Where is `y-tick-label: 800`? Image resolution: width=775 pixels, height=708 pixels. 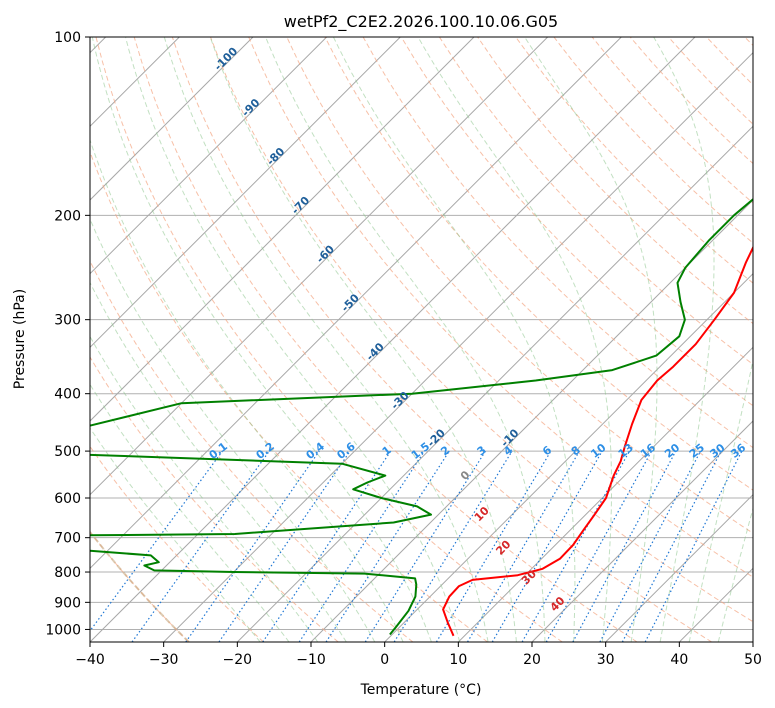 y-tick-label: 800 is located at coordinates (67, 573).